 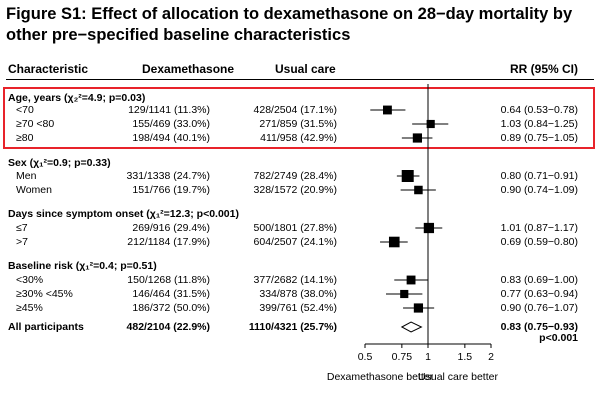 What do you see at coordinates (77, 98) in the screenshot?
I see `group-label: Age, years (χ₂²=4.9; p=0.03)` at bounding box center [77, 98].